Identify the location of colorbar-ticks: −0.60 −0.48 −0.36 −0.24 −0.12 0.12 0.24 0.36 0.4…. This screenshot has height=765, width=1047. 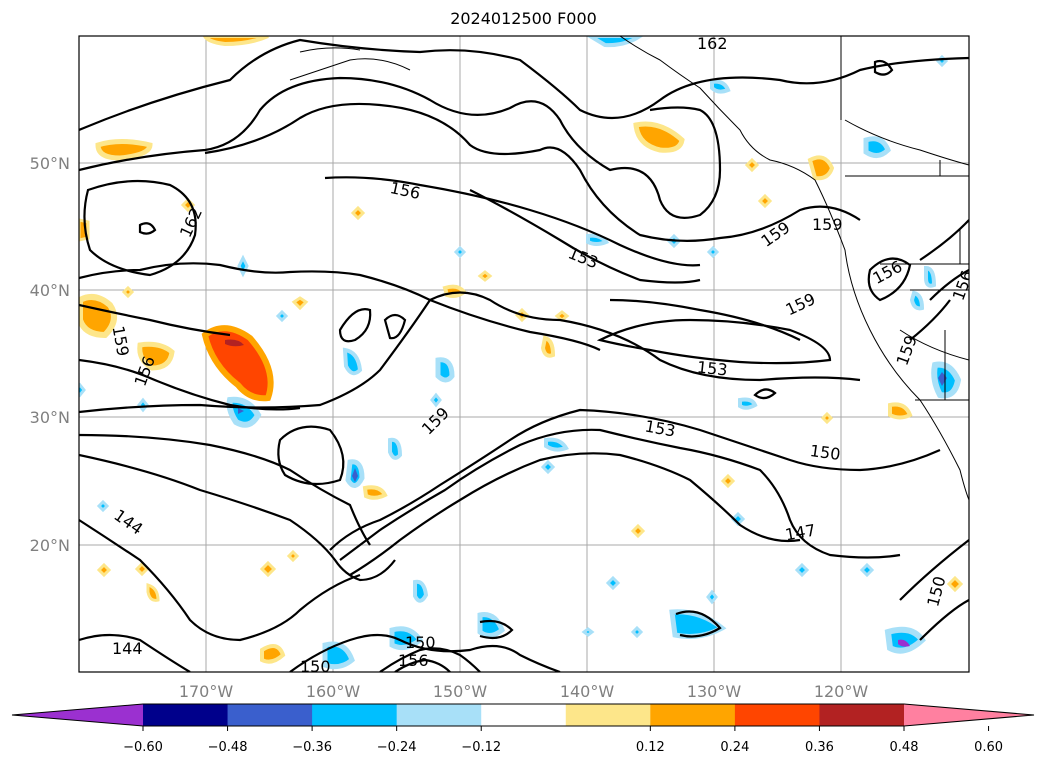
(563, 740).